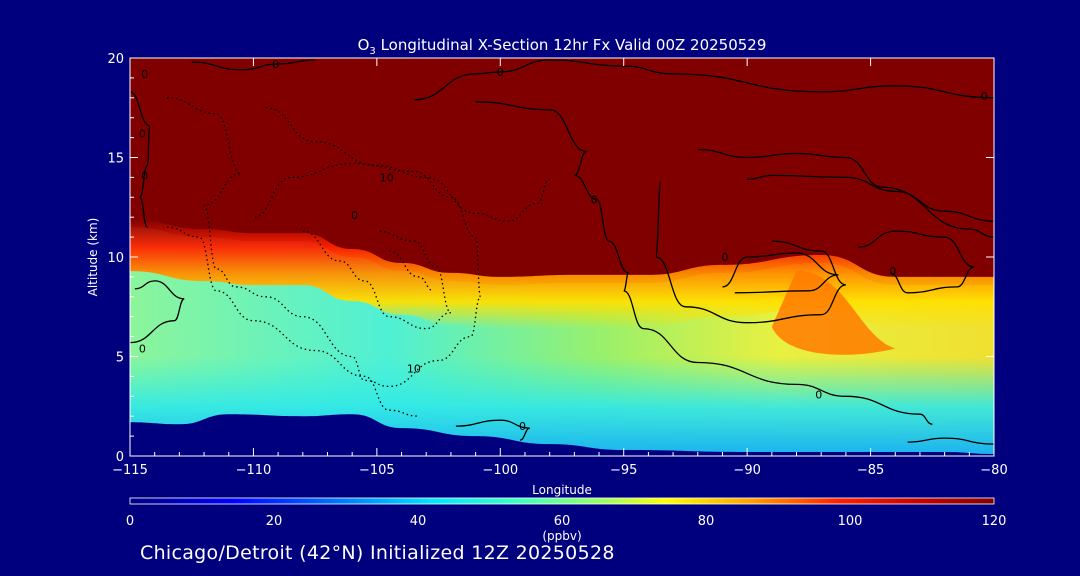 Image resolution: width=1080 pixels, height=576 pixels. Describe the element at coordinates (984, 96) in the screenshot. I see `contour-label-3: 0` at that location.